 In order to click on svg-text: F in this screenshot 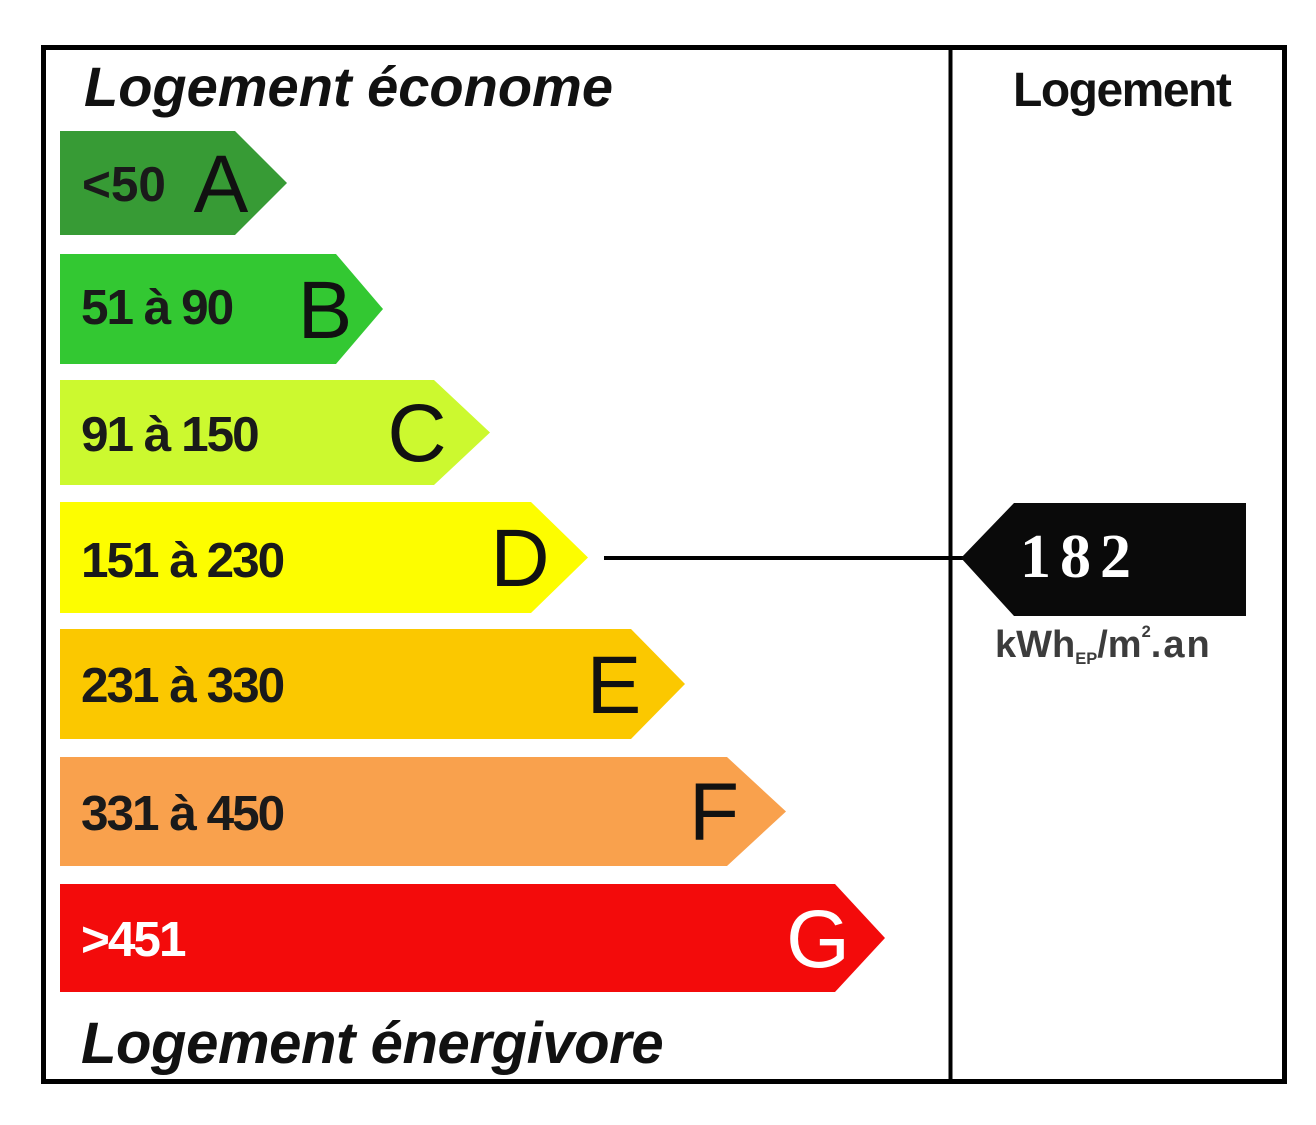, I will do `click(714, 812)`.